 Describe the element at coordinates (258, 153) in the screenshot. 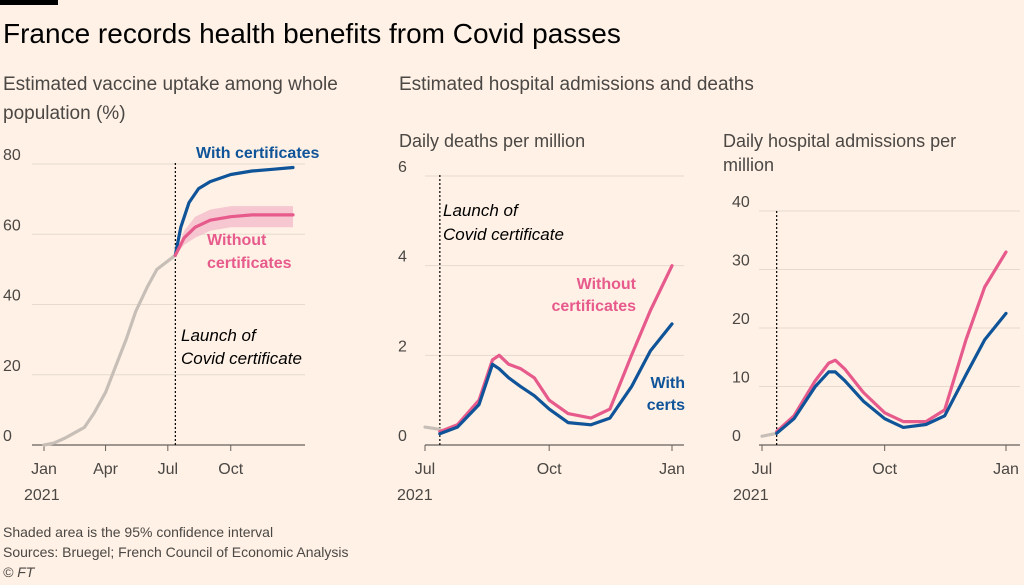

I see `series-label-with: With certificates` at that location.